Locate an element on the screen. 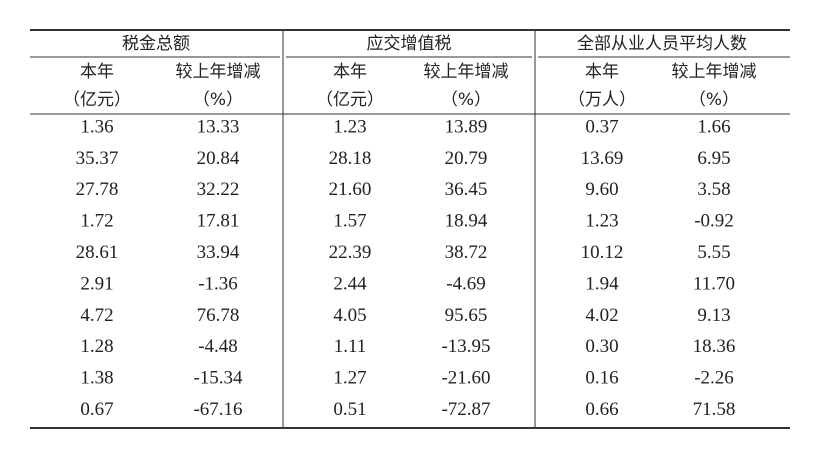 The width and height of the screenshot is (827, 468). cell: 9.13 is located at coordinates (713, 315).